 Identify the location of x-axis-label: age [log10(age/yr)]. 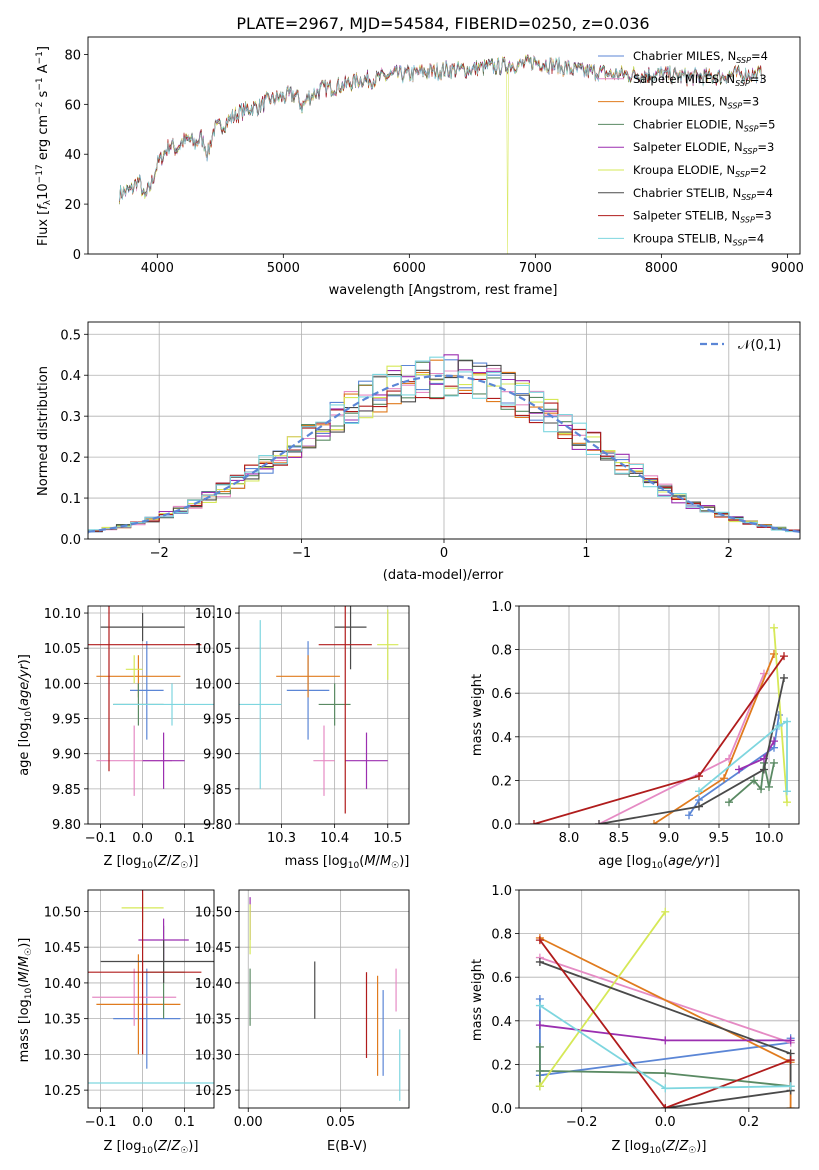
(659, 862).